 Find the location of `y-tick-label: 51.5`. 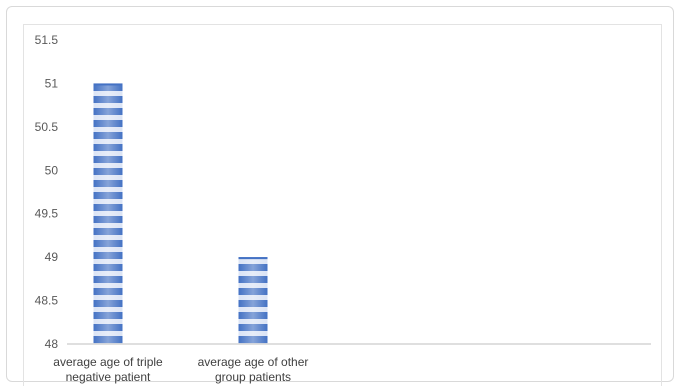

y-tick-label: 51.5 is located at coordinates (47, 40).